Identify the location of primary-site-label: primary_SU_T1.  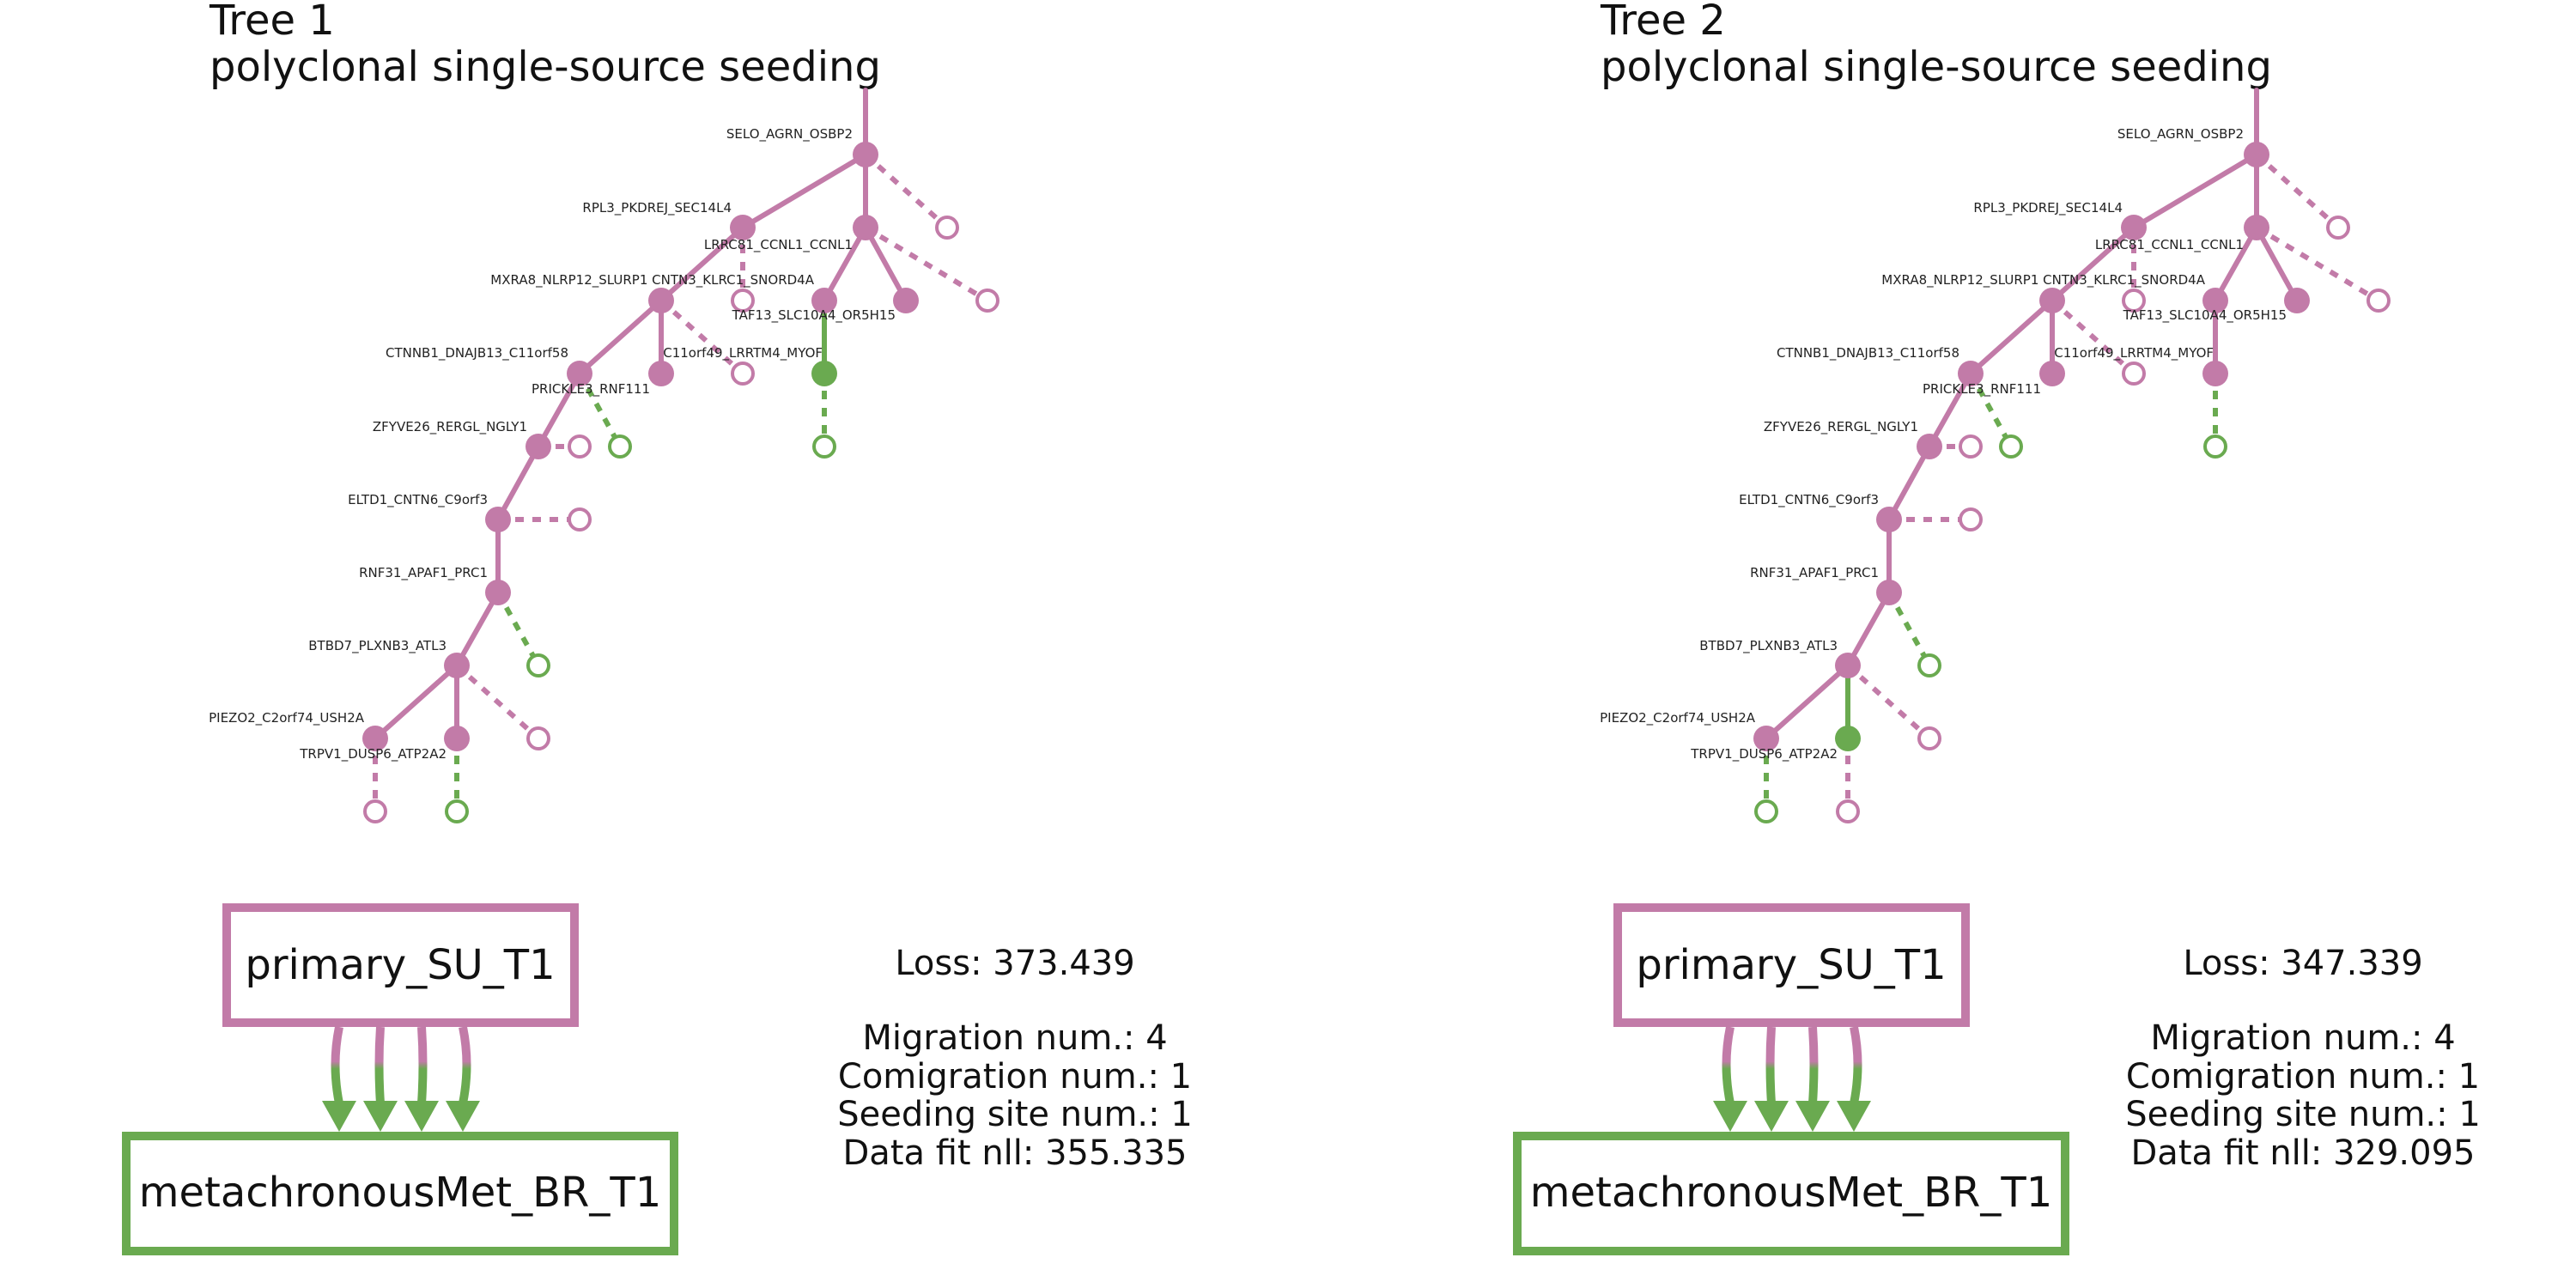
(1791, 965).